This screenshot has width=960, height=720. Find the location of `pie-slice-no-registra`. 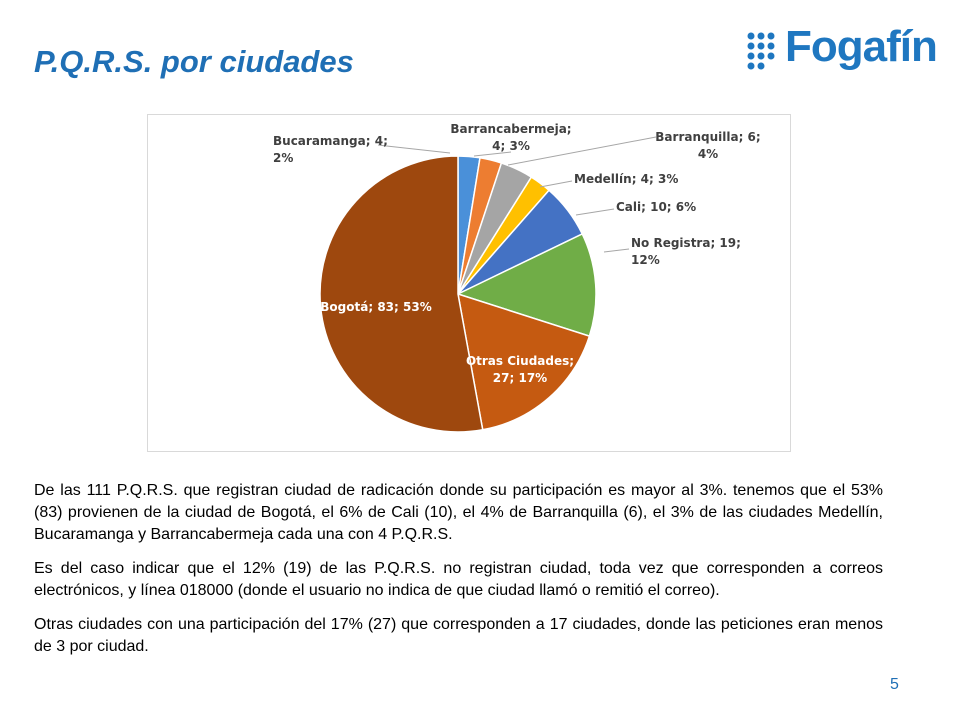

pie-slice-no-registra is located at coordinates (526, 285).